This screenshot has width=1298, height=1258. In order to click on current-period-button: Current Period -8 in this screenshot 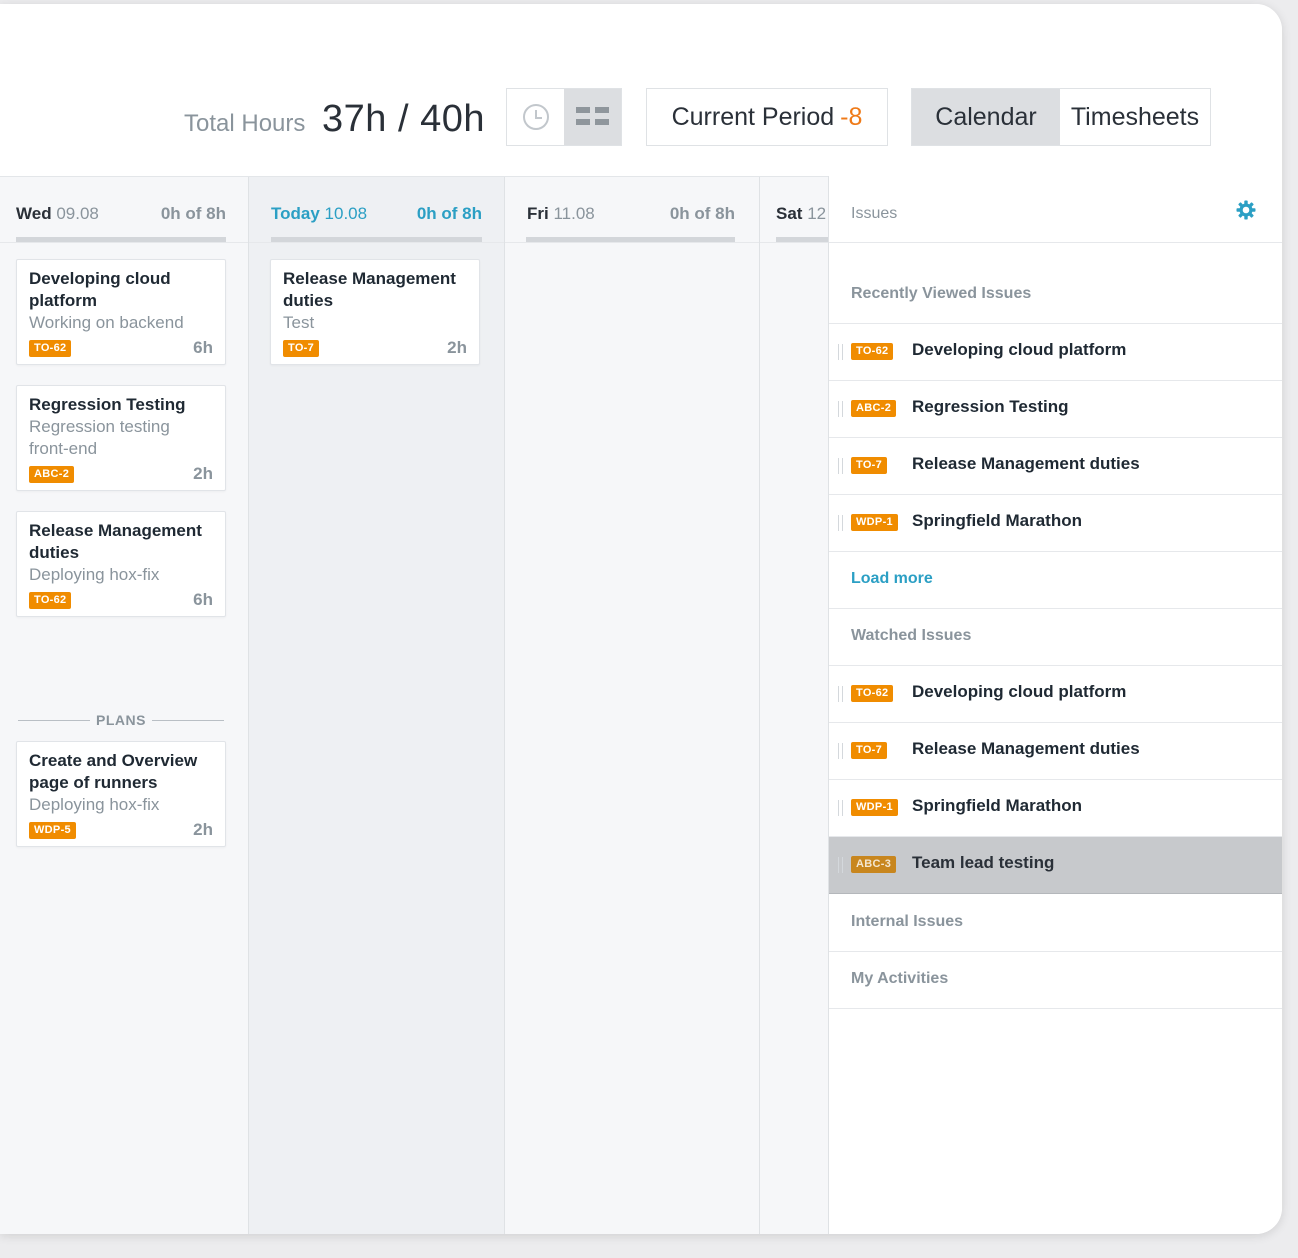, I will do `click(767, 117)`.